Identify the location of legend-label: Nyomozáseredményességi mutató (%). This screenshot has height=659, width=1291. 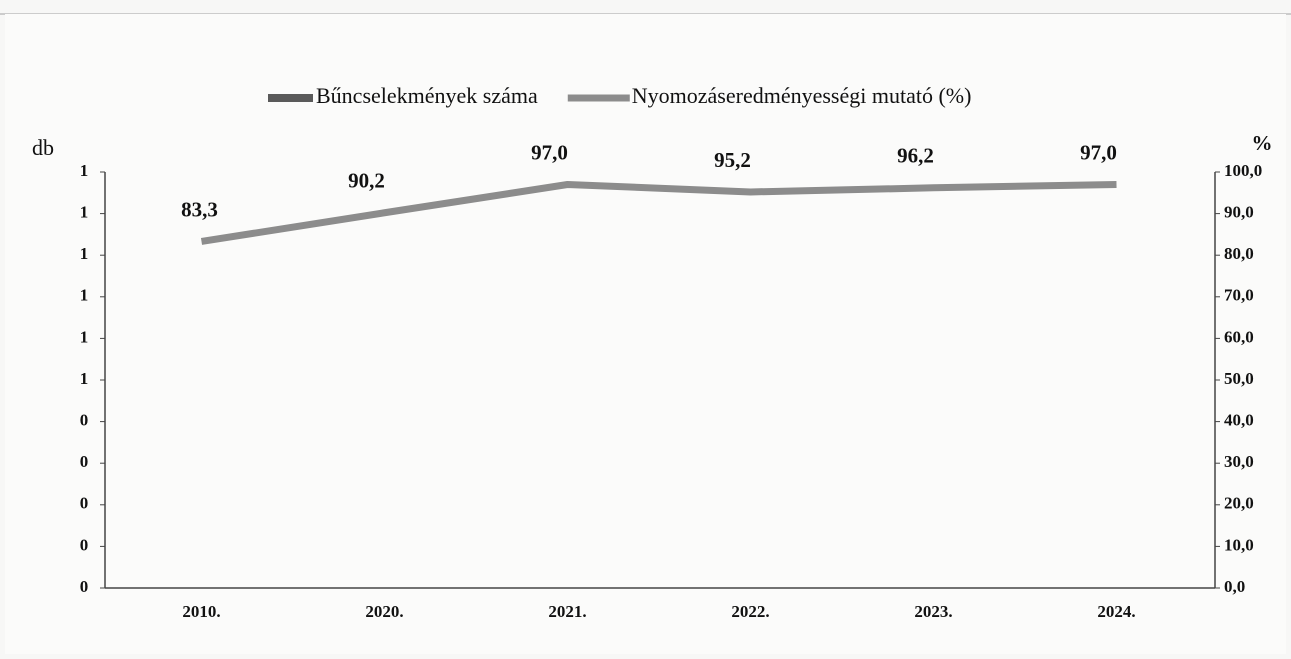
(802, 95).